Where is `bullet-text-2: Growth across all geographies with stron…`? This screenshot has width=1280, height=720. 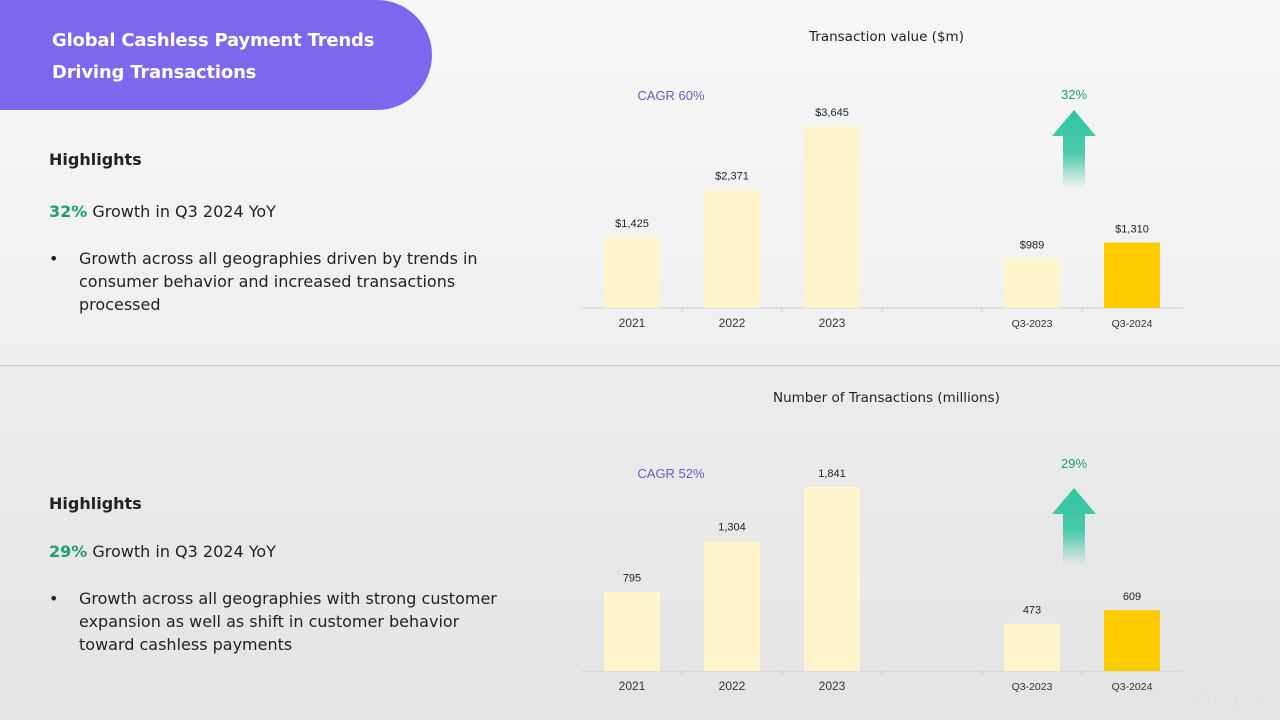
bullet-text-2: Growth across all geographies with stron… is located at coordinates (288, 621).